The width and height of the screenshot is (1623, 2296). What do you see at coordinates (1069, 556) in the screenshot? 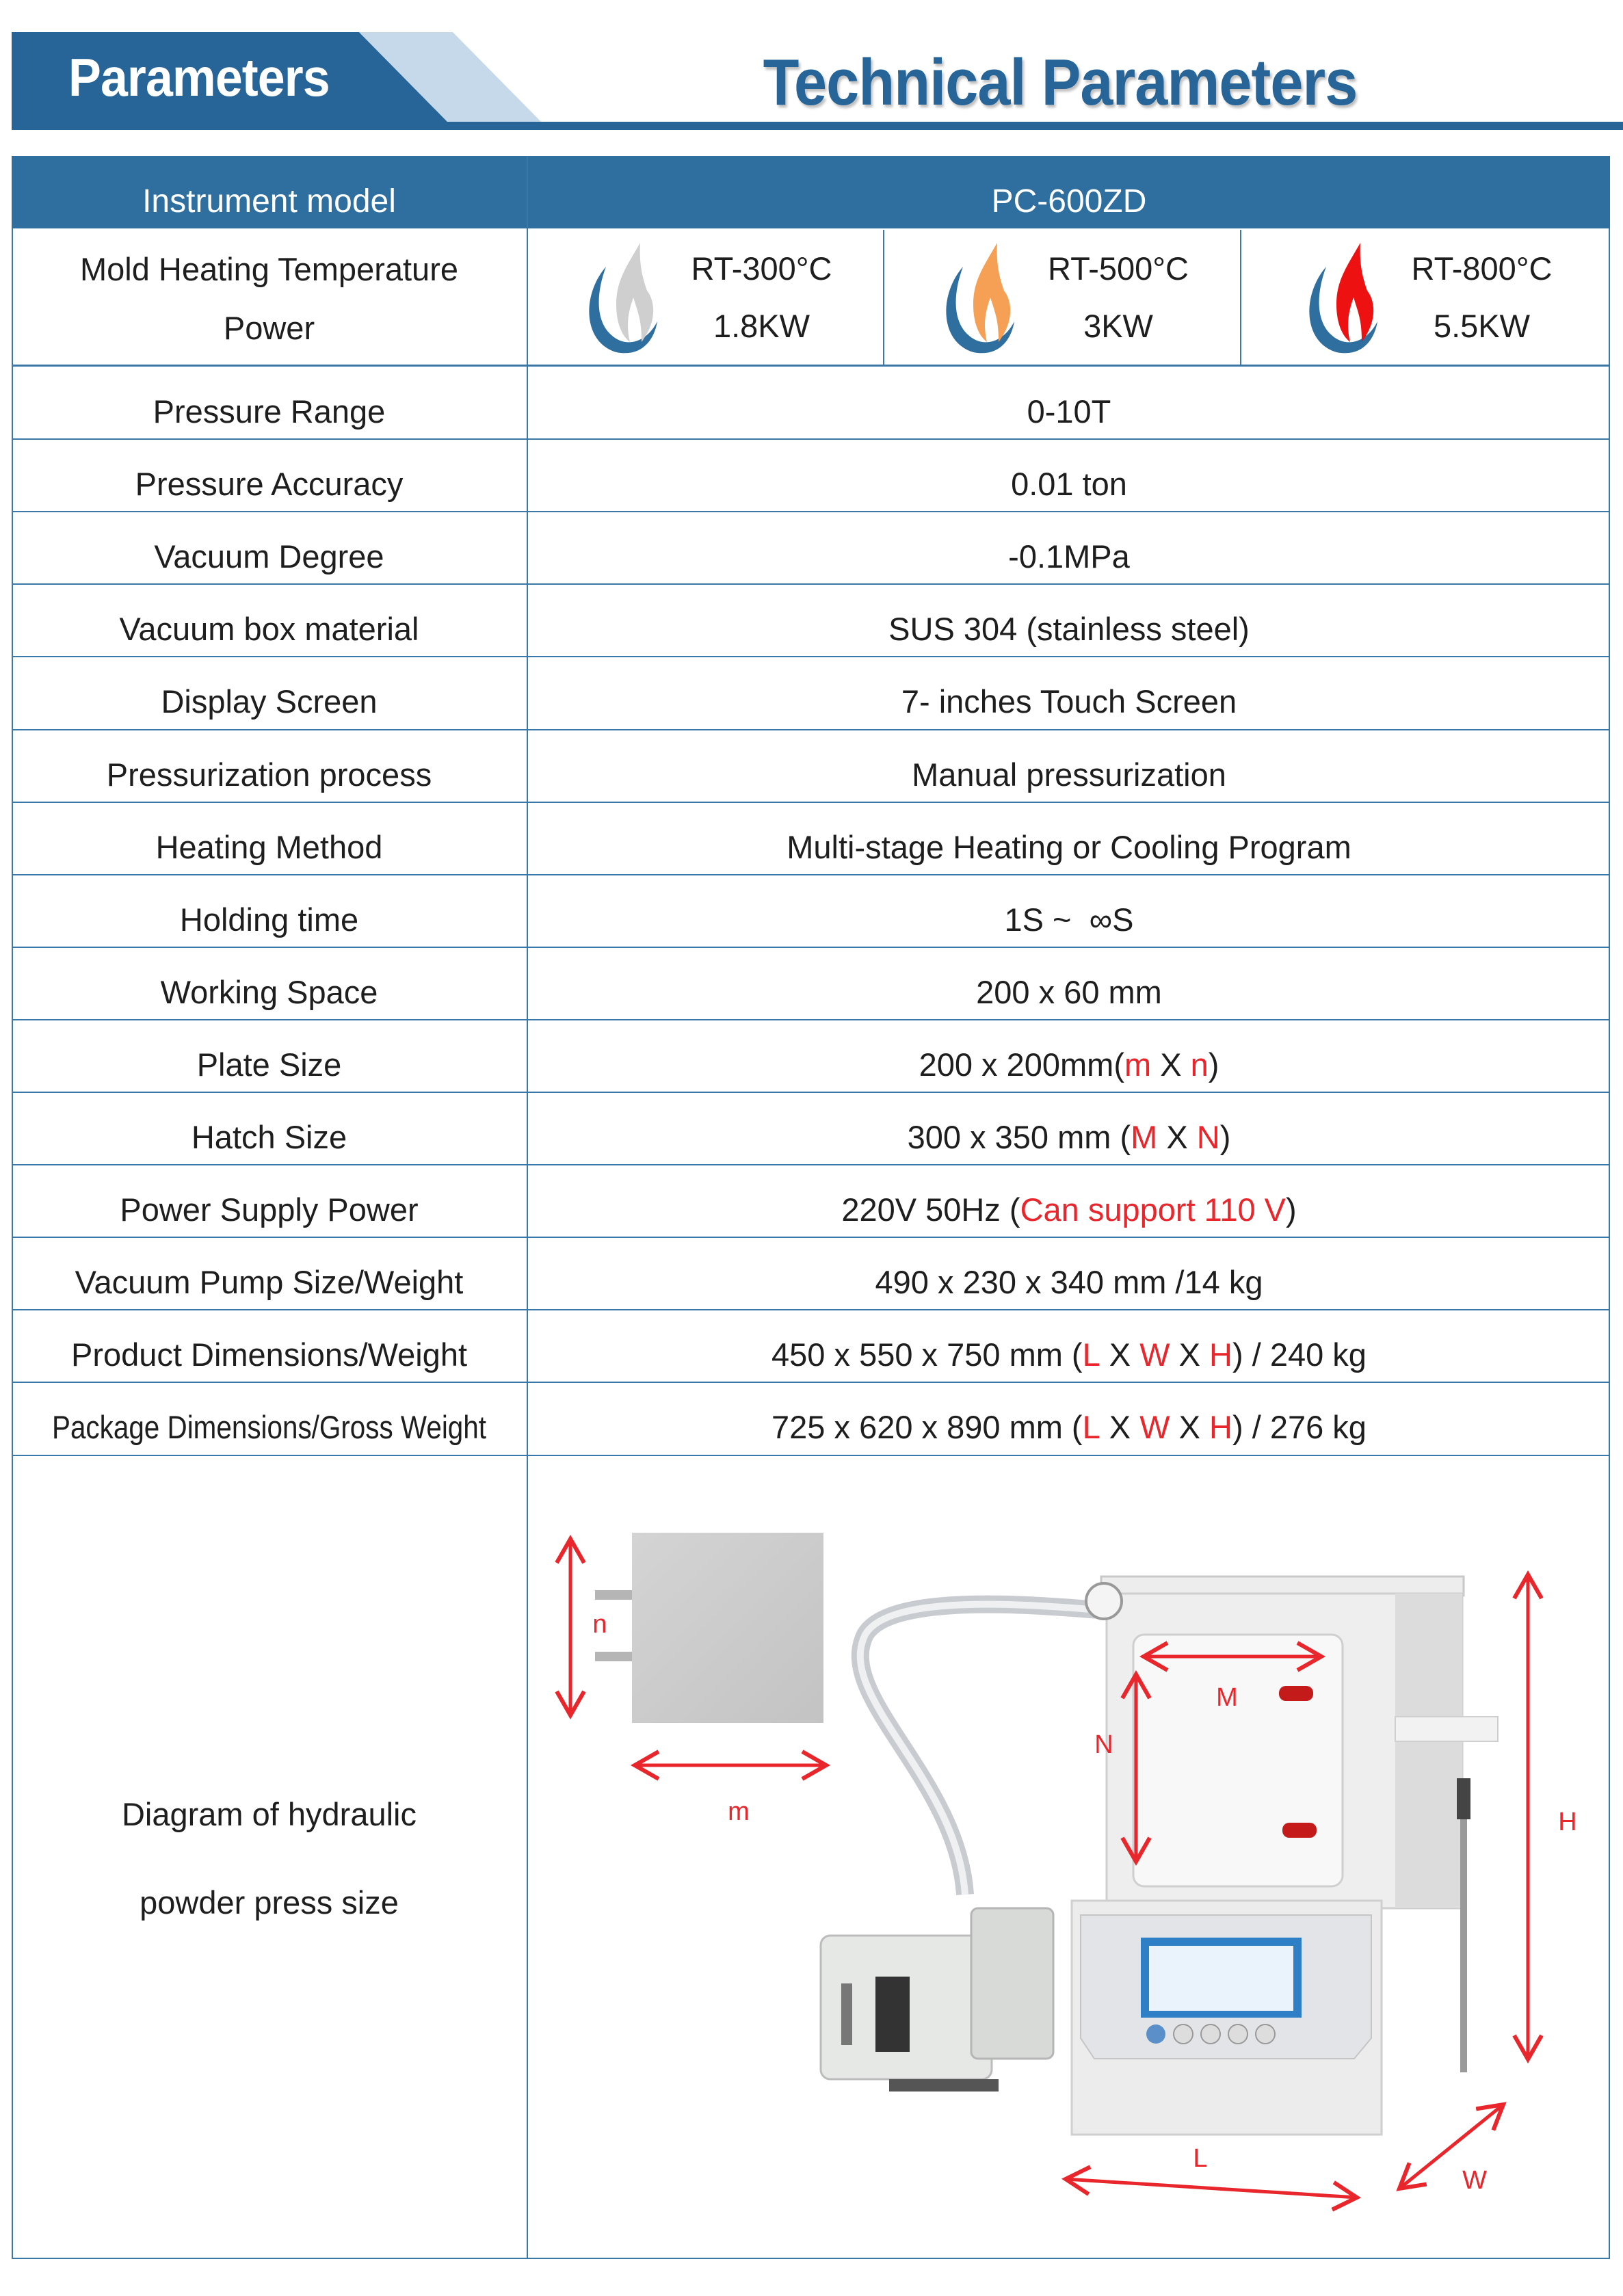
I see `value-text: -0.1MPa` at bounding box center [1069, 556].